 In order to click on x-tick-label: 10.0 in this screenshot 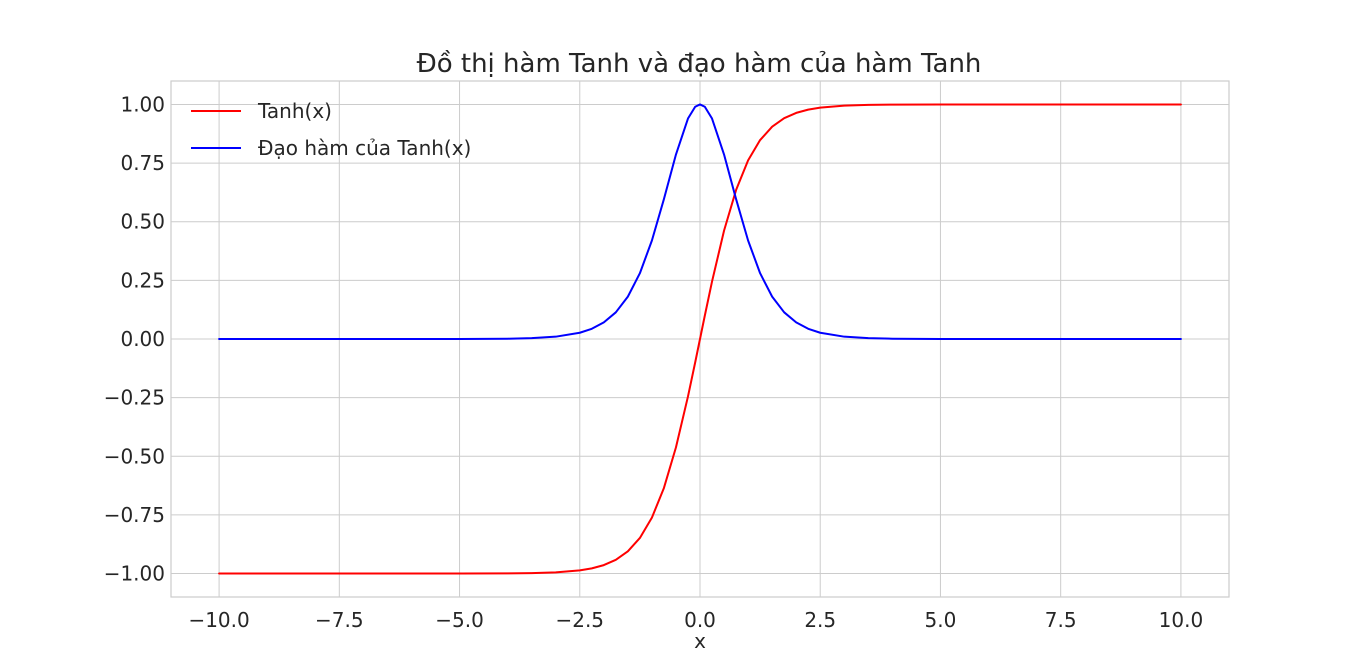, I will do `click(1181, 620)`.